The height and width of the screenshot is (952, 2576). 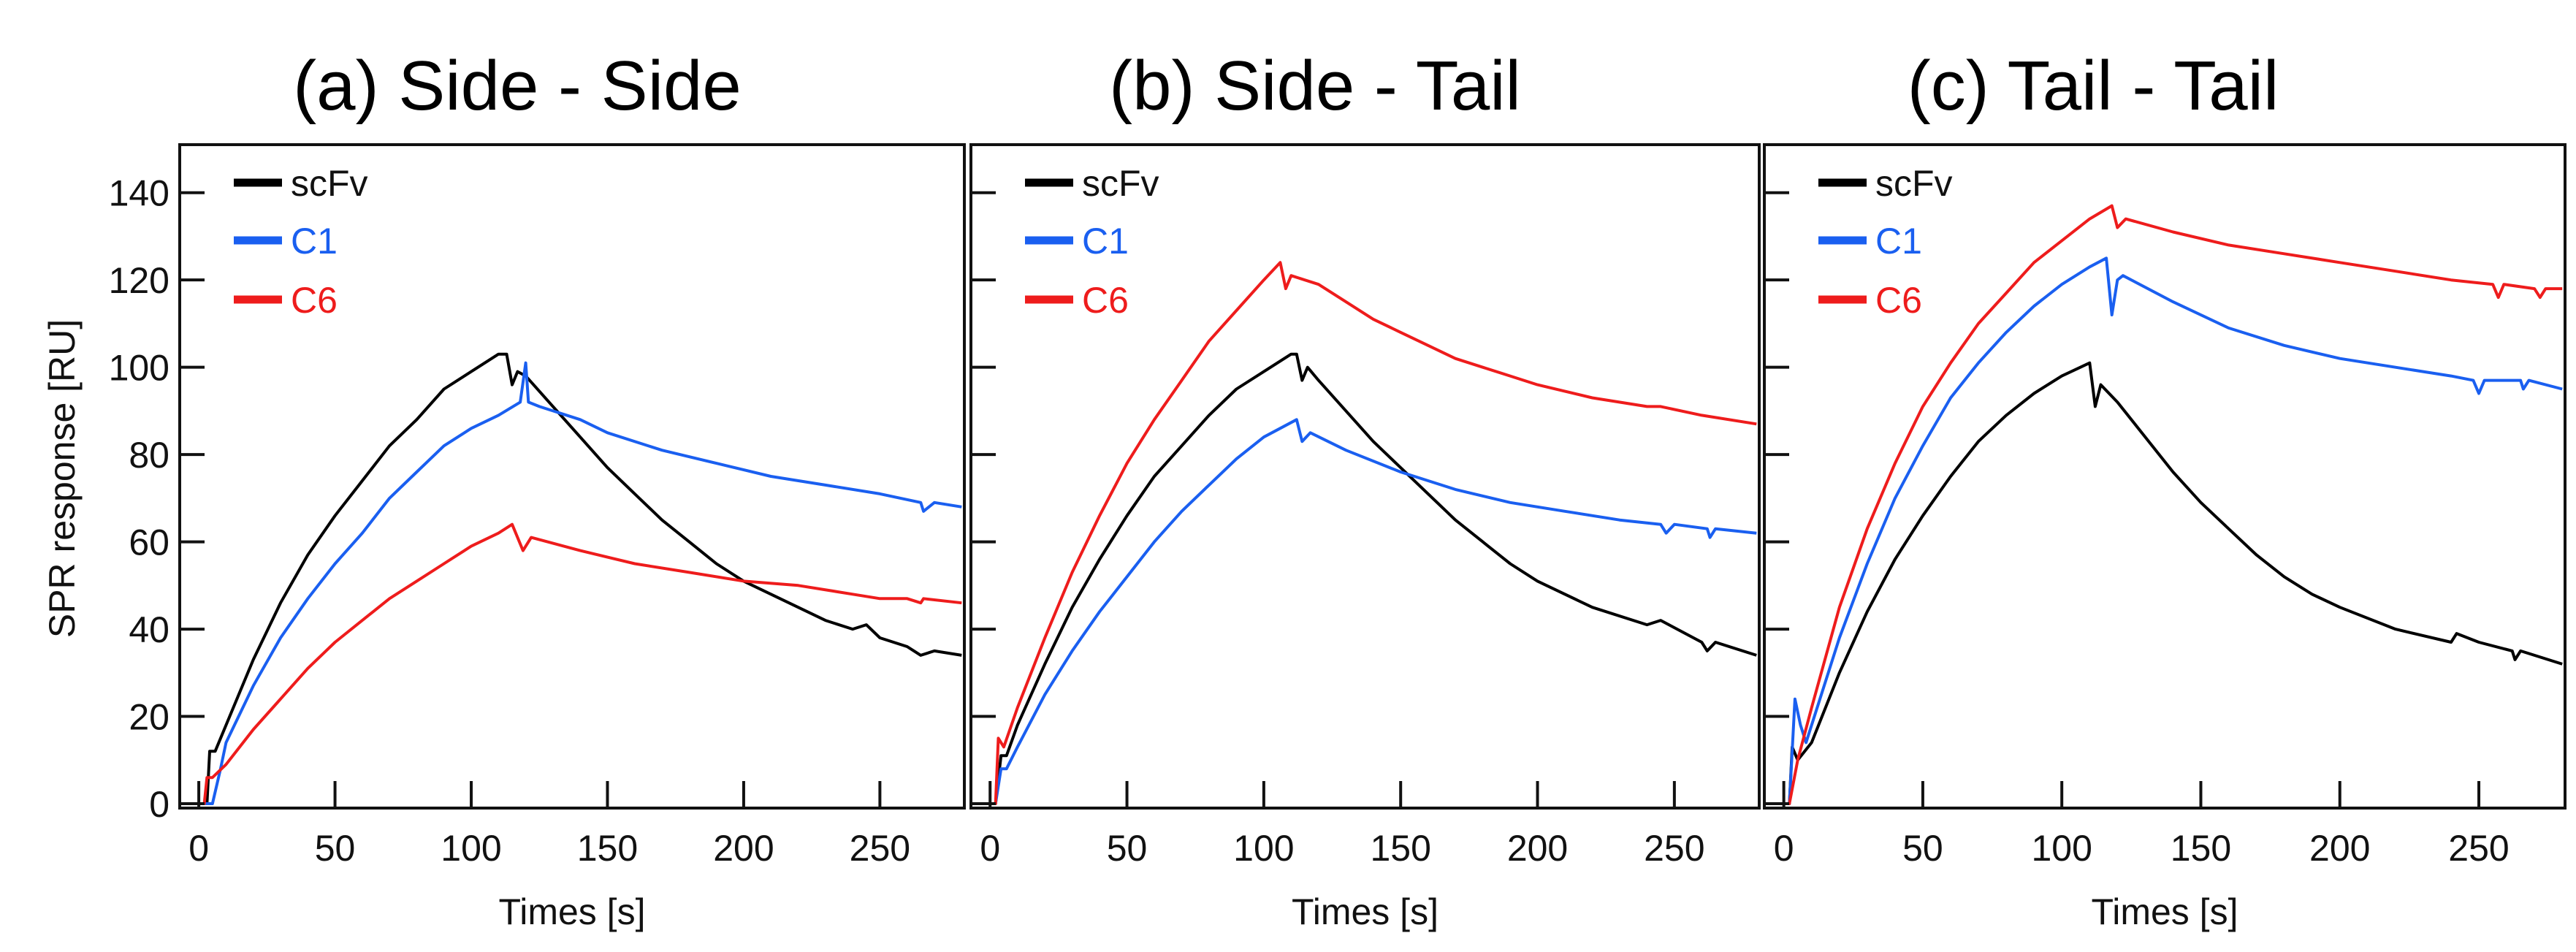 I want to click on y-tick-label: 120, so click(x=139, y=280).